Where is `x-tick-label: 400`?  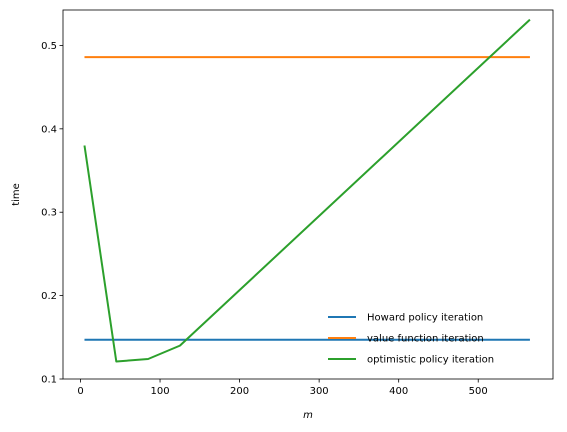 x-tick-label: 400 is located at coordinates (398, 391).